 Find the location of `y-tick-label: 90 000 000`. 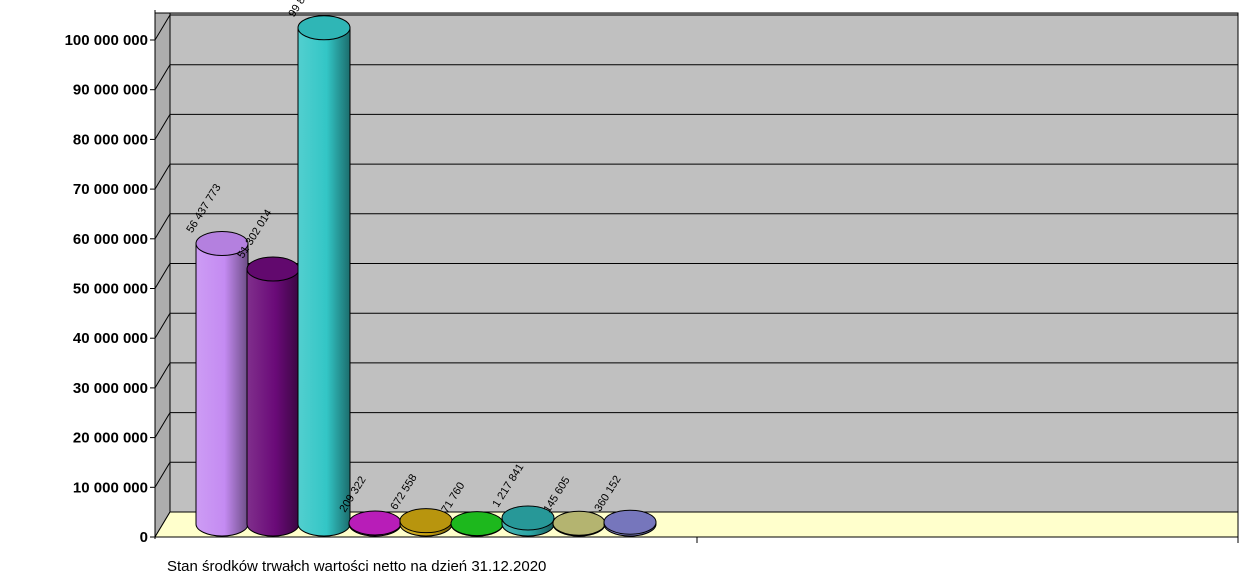

y-tick-label: 90 000 000 is located at coordinates (110, 90).